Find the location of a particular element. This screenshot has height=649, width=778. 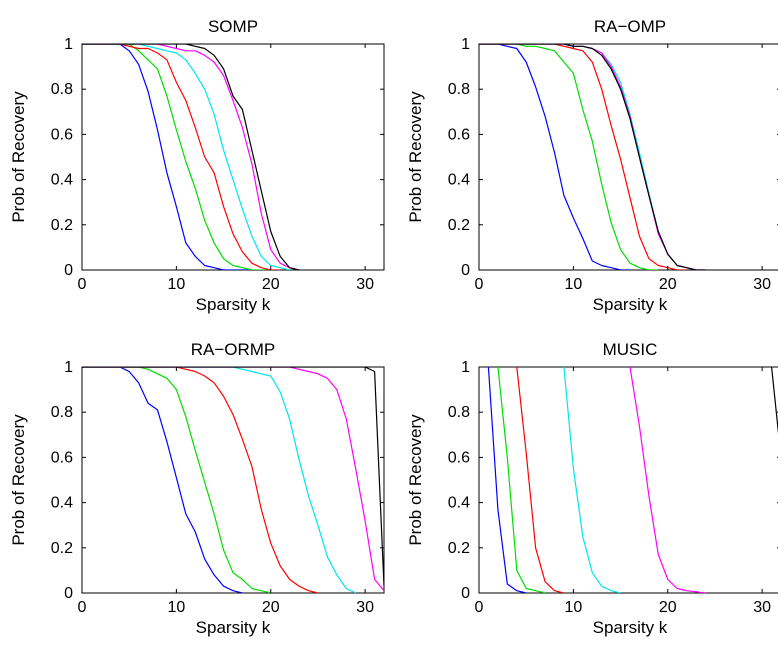

chart-title: MUSIC is located at coordinates (630, 349).